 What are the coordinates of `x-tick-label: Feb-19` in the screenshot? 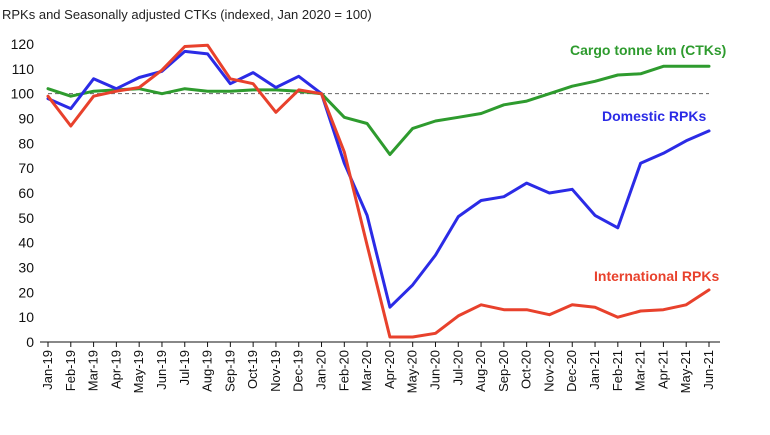 It's located at (70, 370).